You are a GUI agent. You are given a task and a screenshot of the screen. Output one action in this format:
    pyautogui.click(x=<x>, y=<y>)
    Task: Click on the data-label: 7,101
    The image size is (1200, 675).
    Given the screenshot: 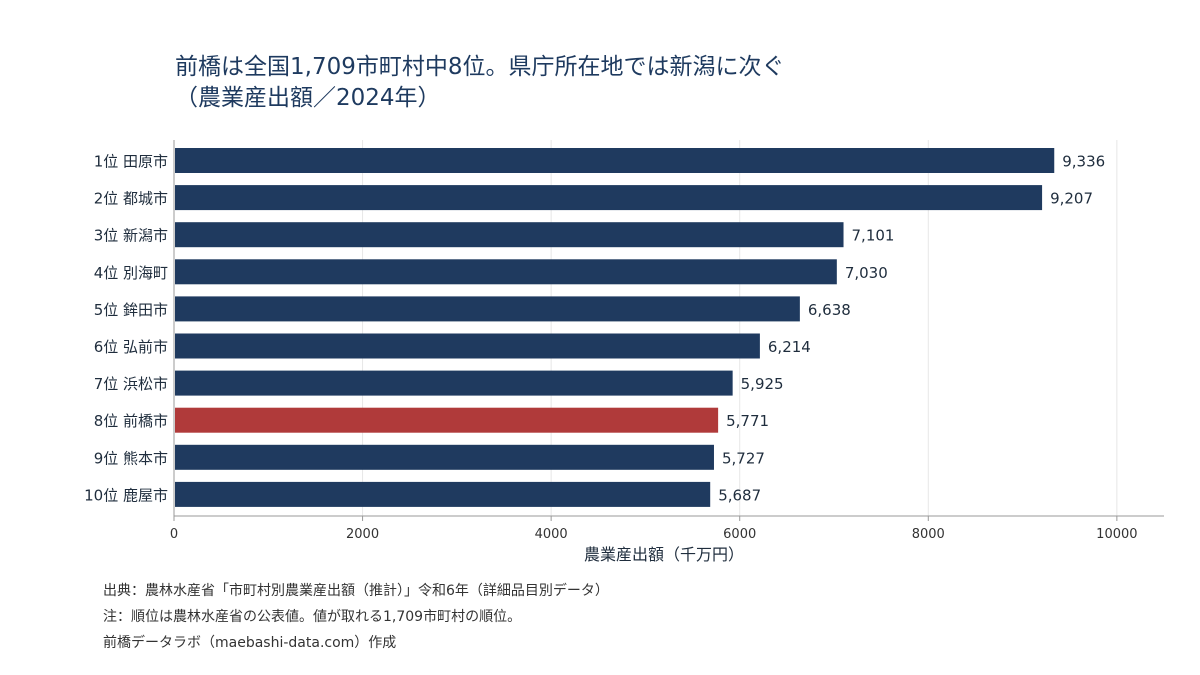 What is the action you would take?
    pyautogui.click(x=873, y=236)
    